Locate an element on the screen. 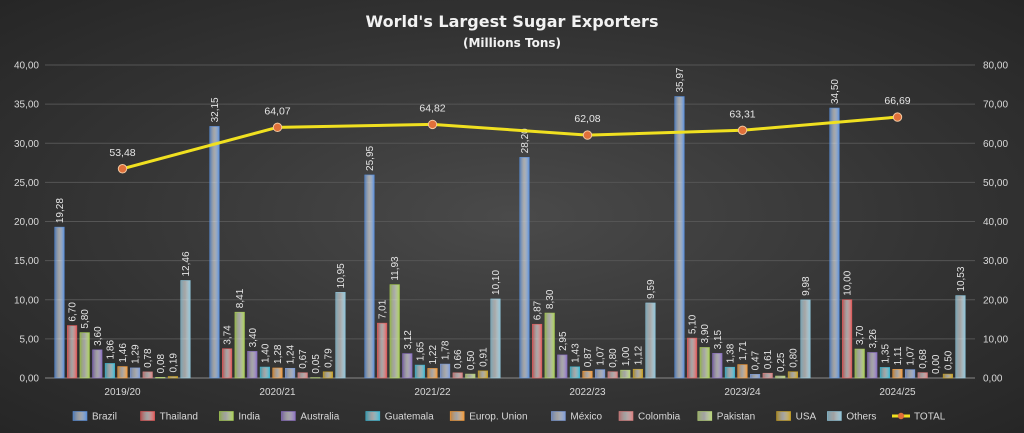  x-tick-label: 2021/22 is located at coordinates (432, 392).